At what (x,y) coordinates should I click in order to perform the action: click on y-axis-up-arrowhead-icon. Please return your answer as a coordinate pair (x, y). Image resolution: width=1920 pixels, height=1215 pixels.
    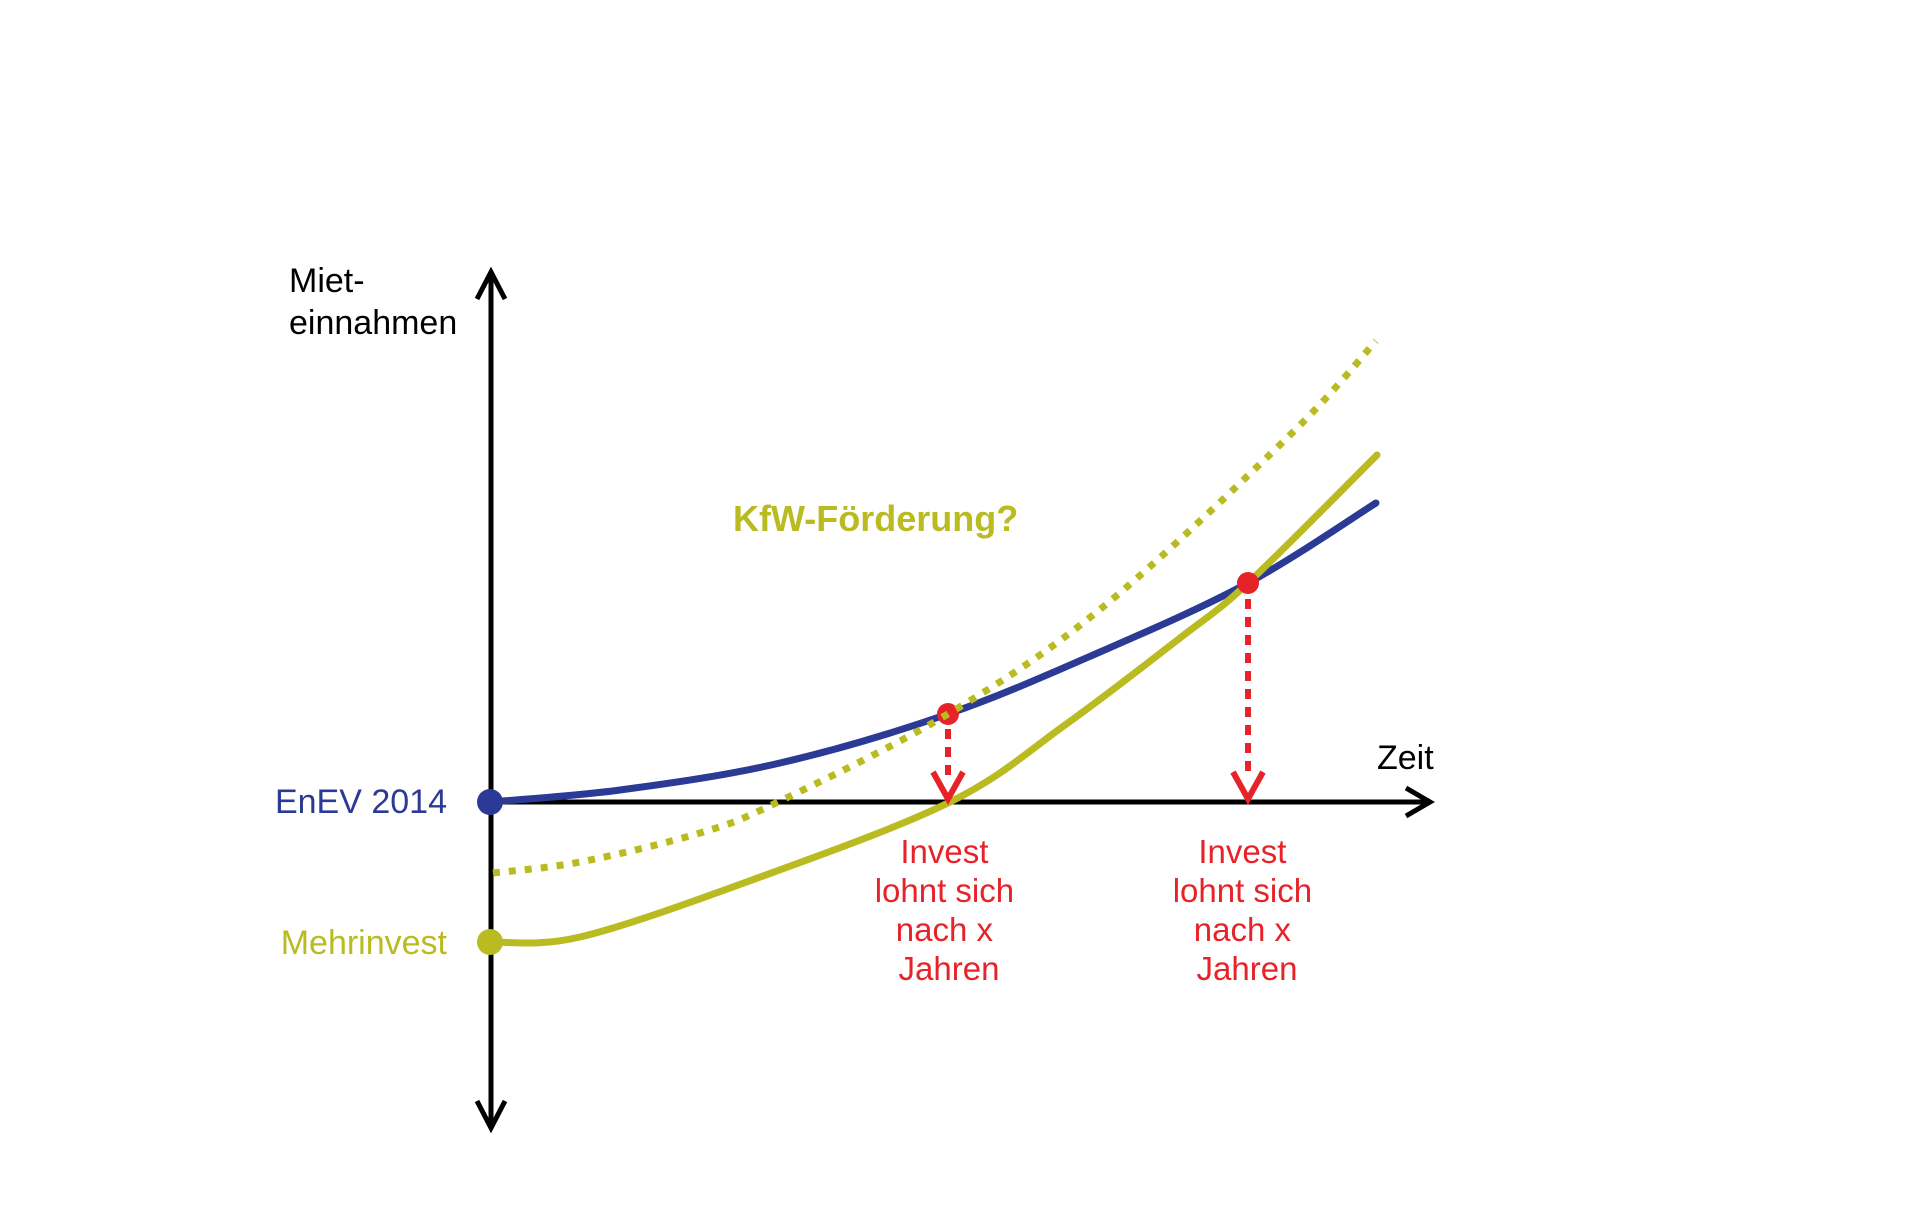
    Looking at the image, I should click on (491, 283).